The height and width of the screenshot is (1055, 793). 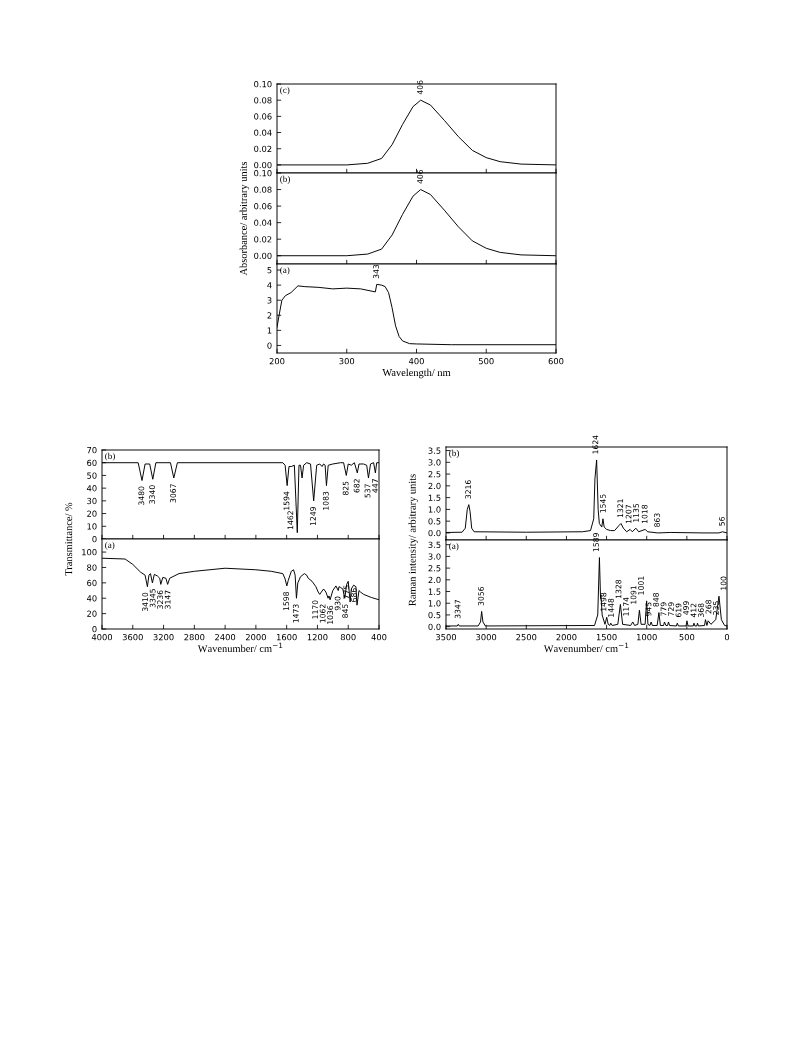 I want to click on y-axis-title: Transmittance/ %, so click(x=69, y=539).